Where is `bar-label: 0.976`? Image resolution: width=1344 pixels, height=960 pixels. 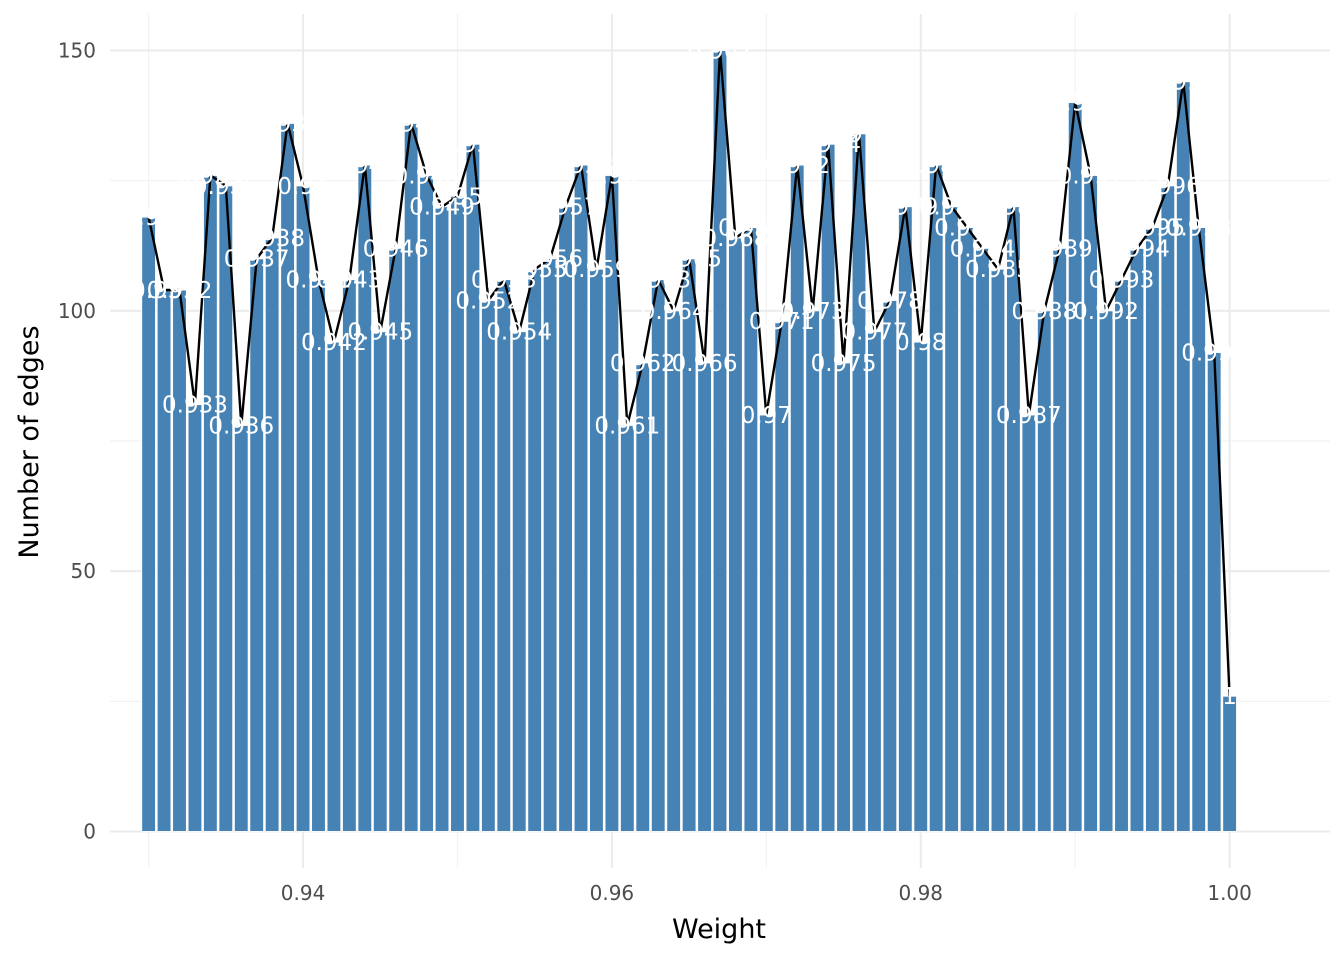
bar-label: 0.976 is located at coordinates (859, 135).